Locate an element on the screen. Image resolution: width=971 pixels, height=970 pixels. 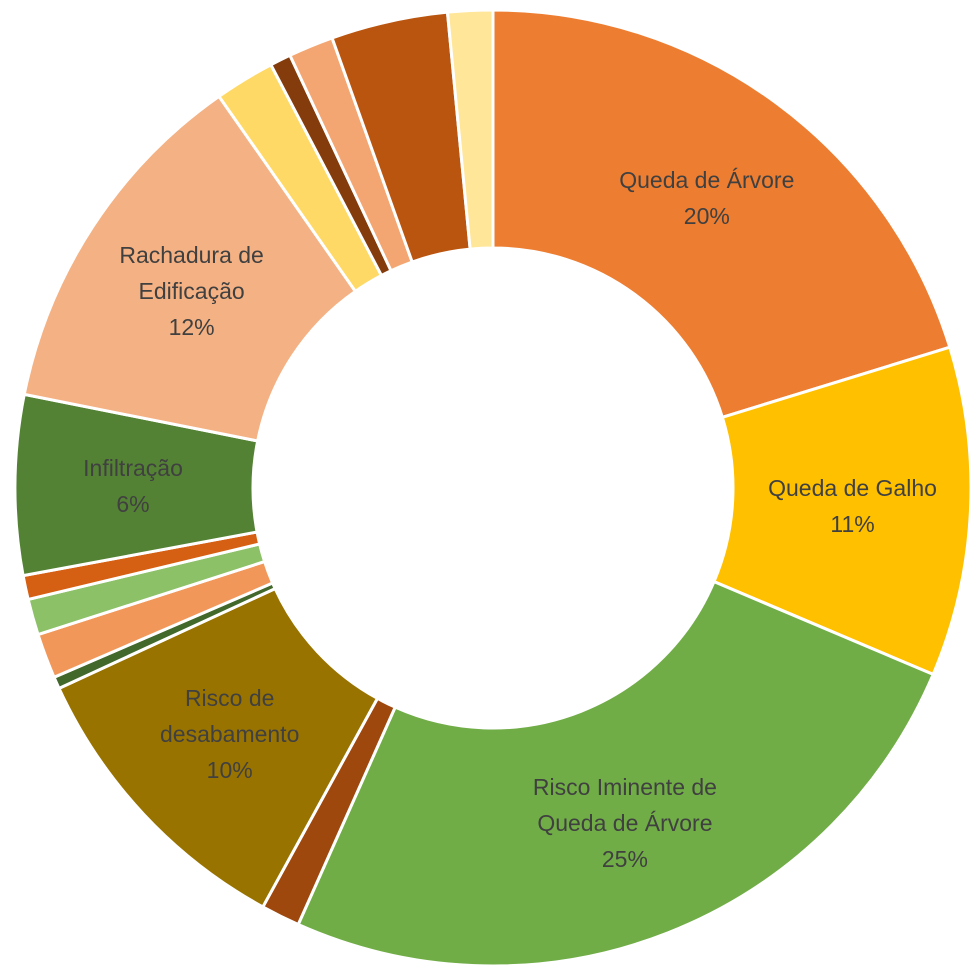
slice-label: Rachadura de Edificação 12% is located at coordinates (192, 291).